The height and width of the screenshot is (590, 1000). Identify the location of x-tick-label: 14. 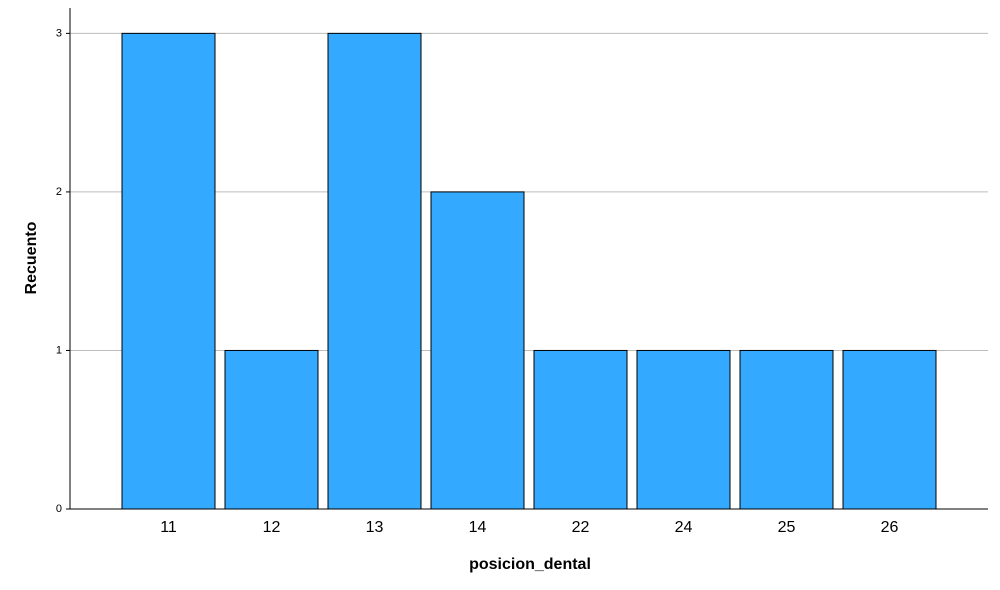
(478, 527).